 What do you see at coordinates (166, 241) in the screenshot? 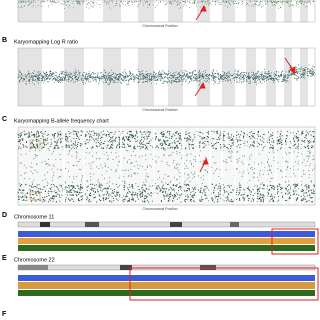
I see `track-orange` at bounding box center [166, 241].